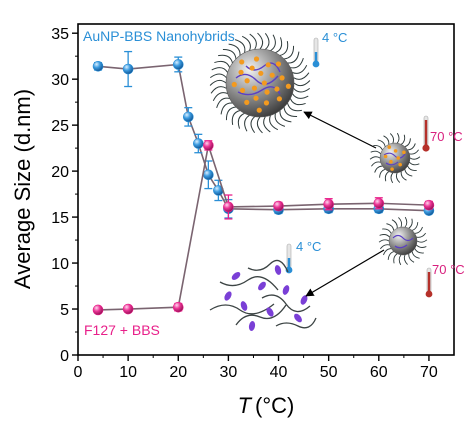  I want to click on y-tick-label: 30, so click(60, 80).